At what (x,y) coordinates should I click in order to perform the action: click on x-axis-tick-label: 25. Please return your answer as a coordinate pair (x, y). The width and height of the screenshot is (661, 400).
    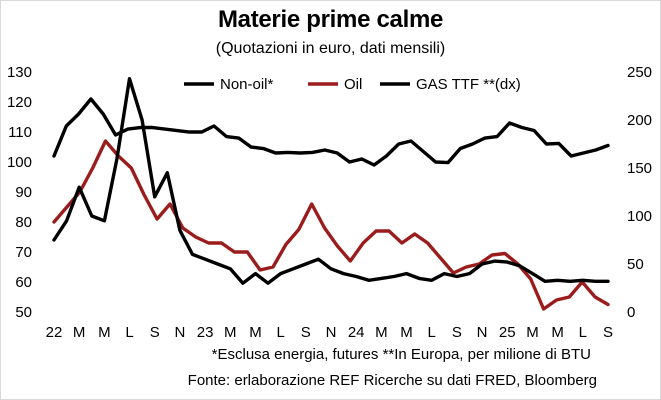
    Looking at the image, I should click on (507, 332).